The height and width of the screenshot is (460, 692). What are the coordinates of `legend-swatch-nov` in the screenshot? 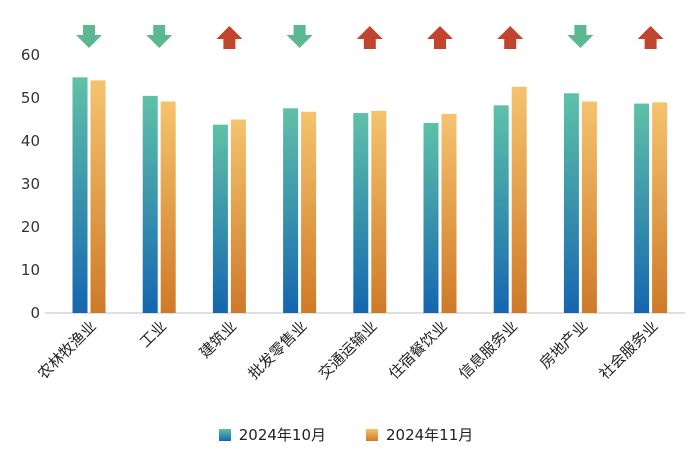 It's located at (372, 434).